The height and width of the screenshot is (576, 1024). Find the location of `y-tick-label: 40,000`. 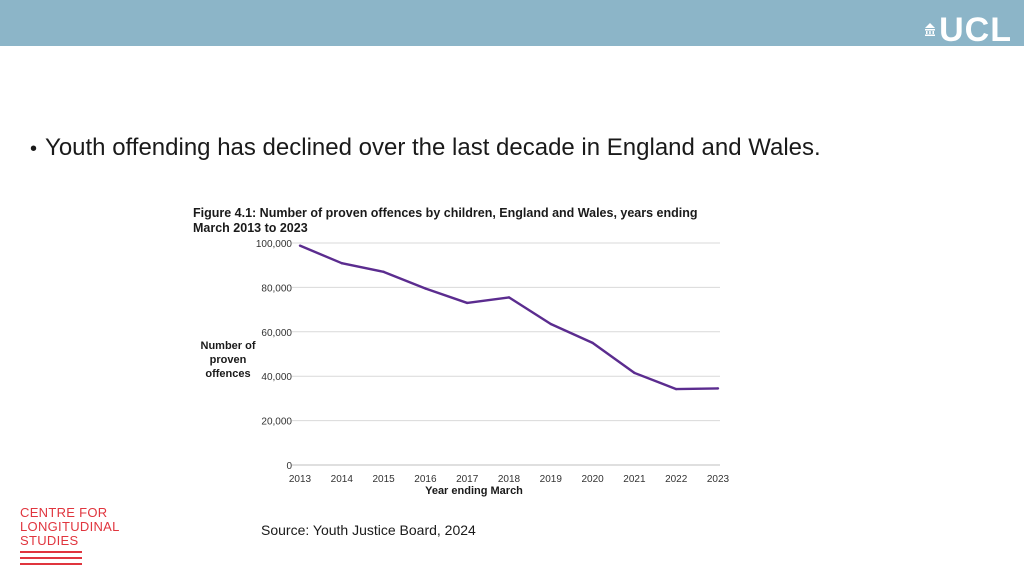

y-tick-label: 40,000 is located at coordinates (276, 377).